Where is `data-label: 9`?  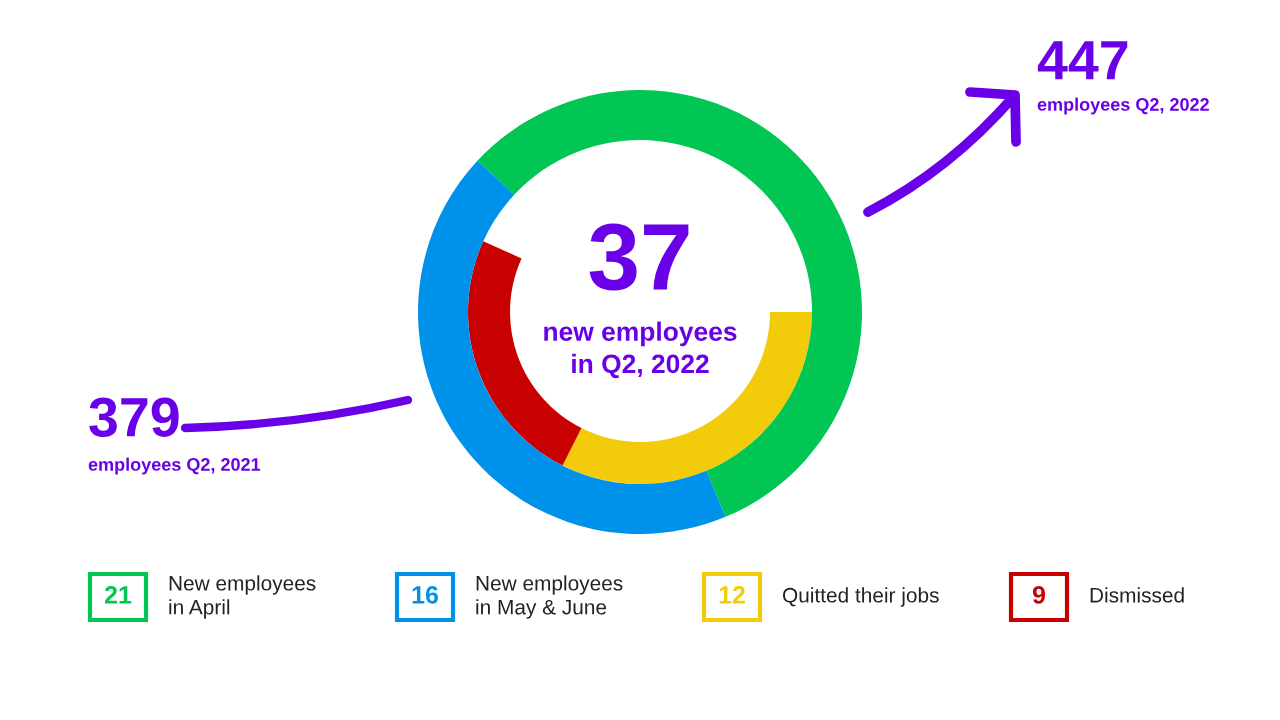 data-label: 9 is located at coordinates (1039, 595).